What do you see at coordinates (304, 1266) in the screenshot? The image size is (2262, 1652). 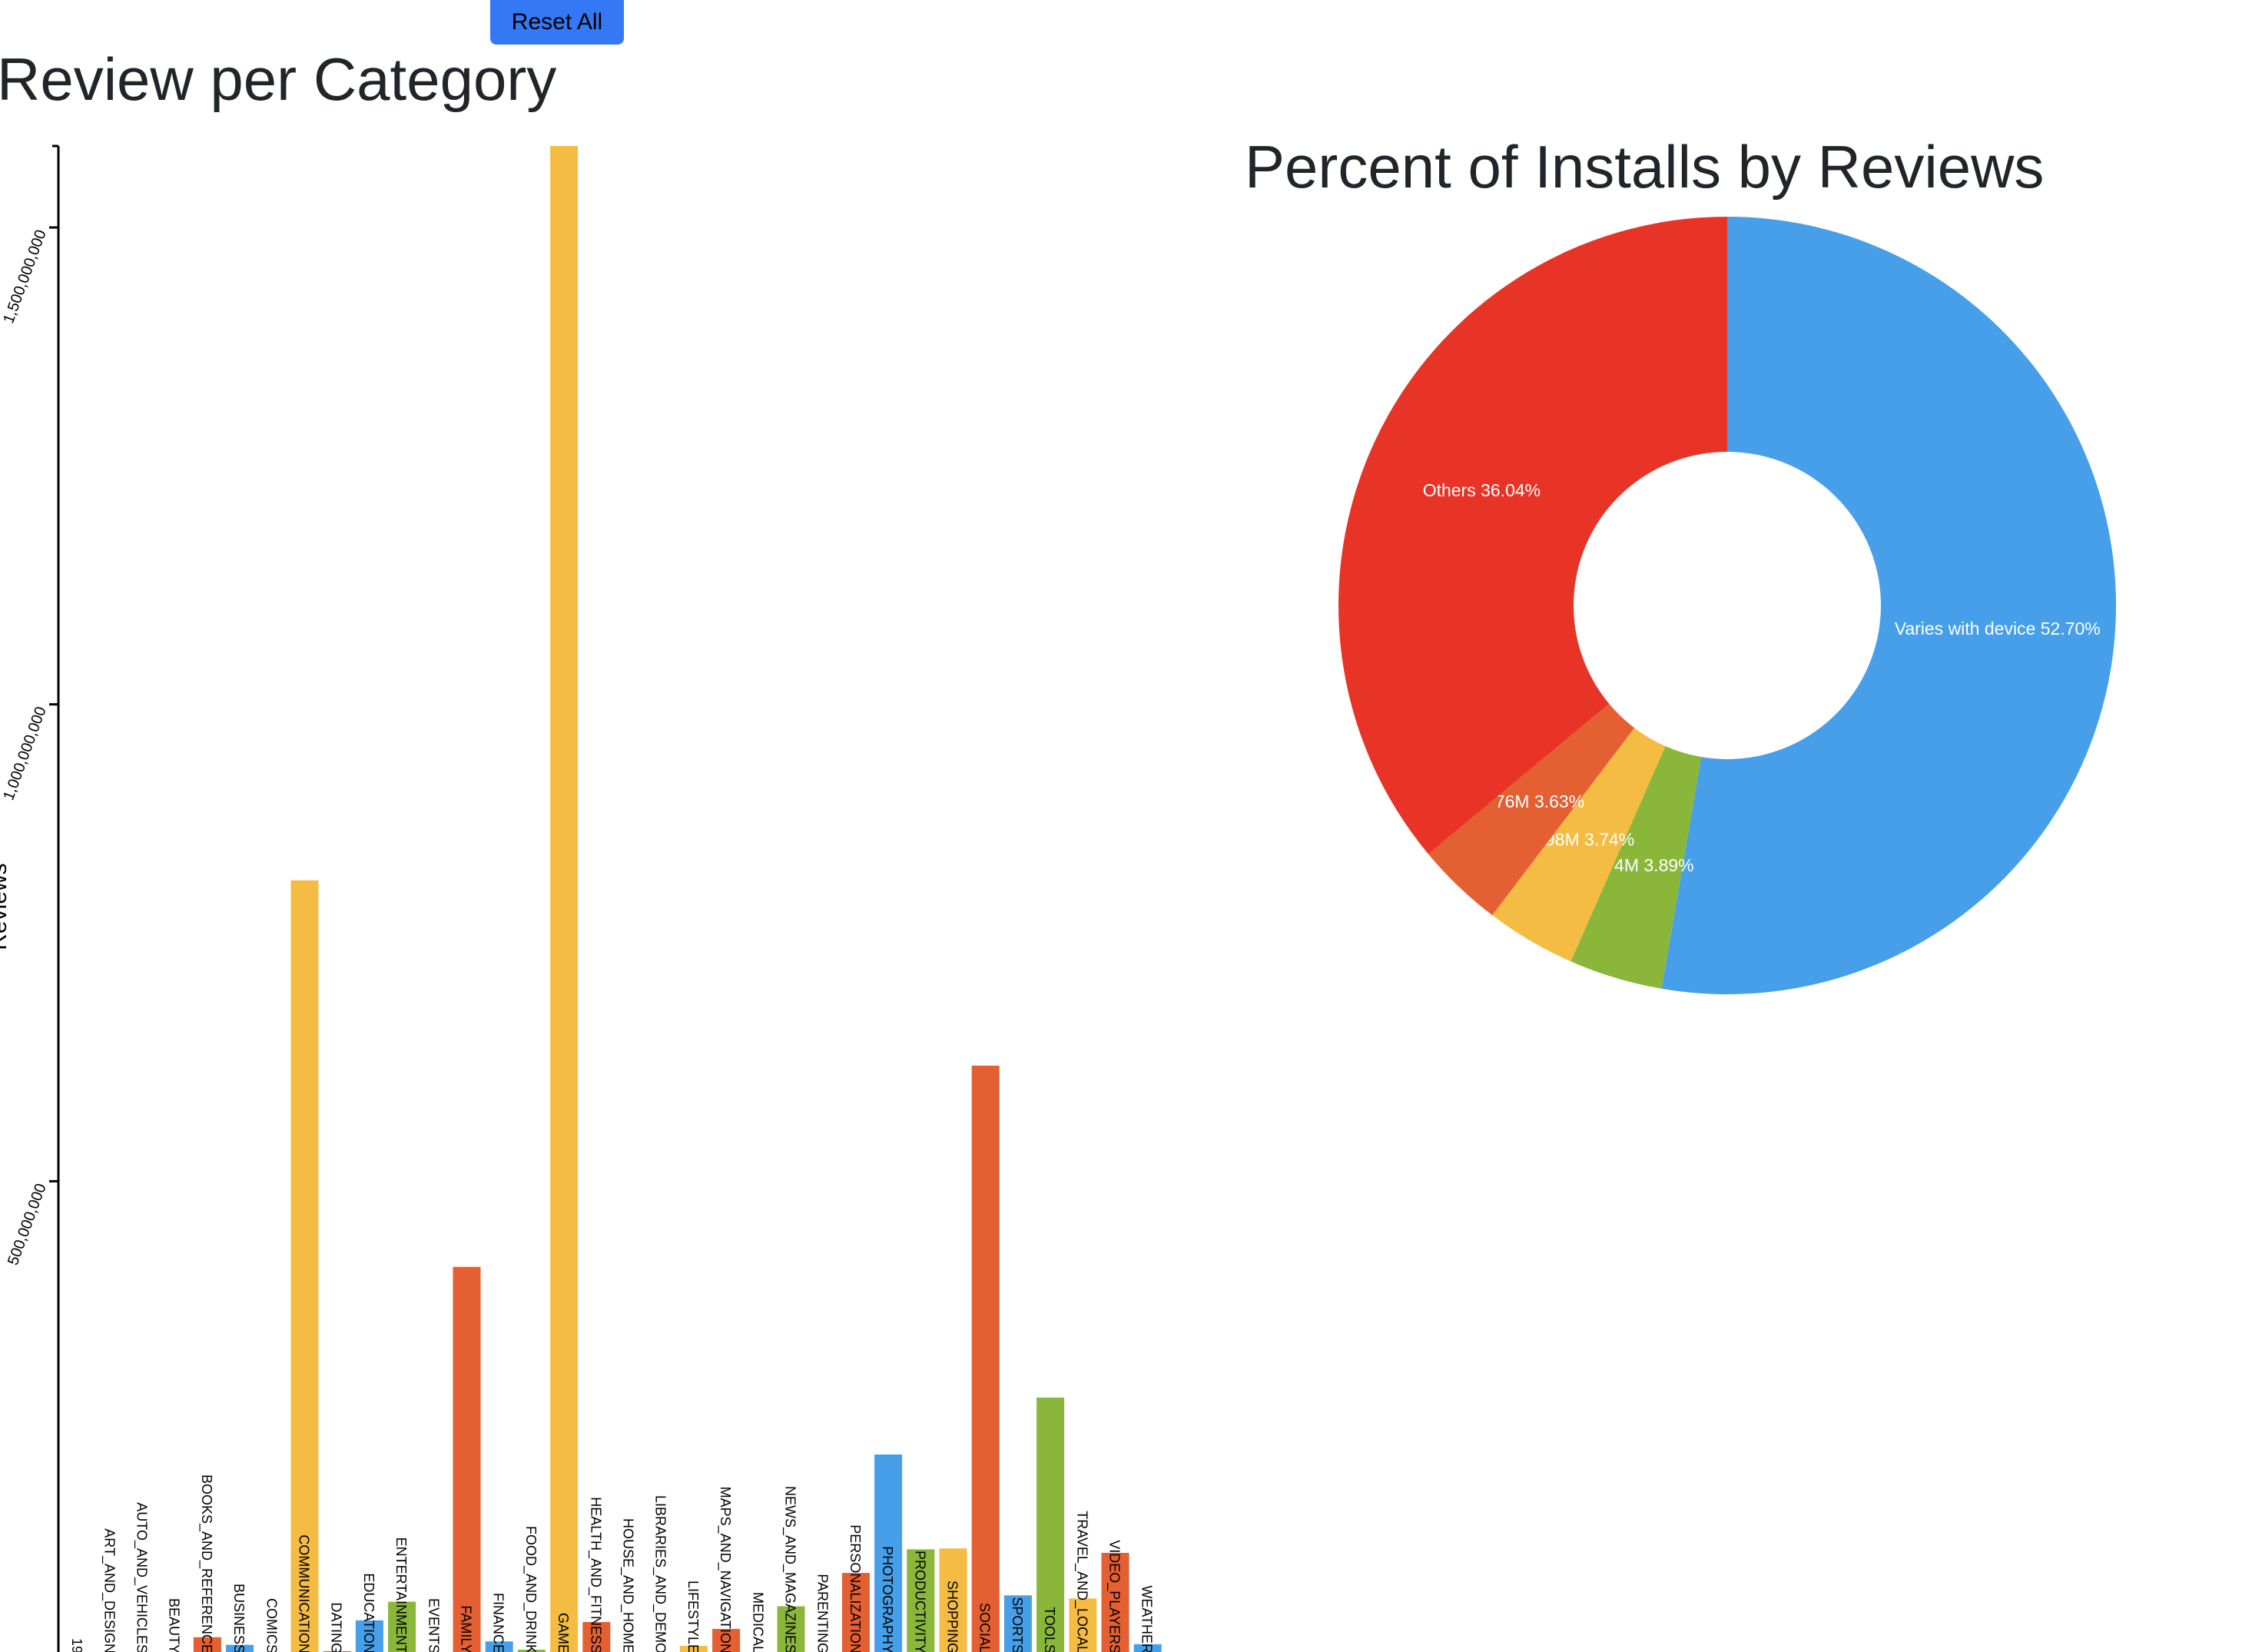 I see `bar-communication` at bounding box center [304, 1266].